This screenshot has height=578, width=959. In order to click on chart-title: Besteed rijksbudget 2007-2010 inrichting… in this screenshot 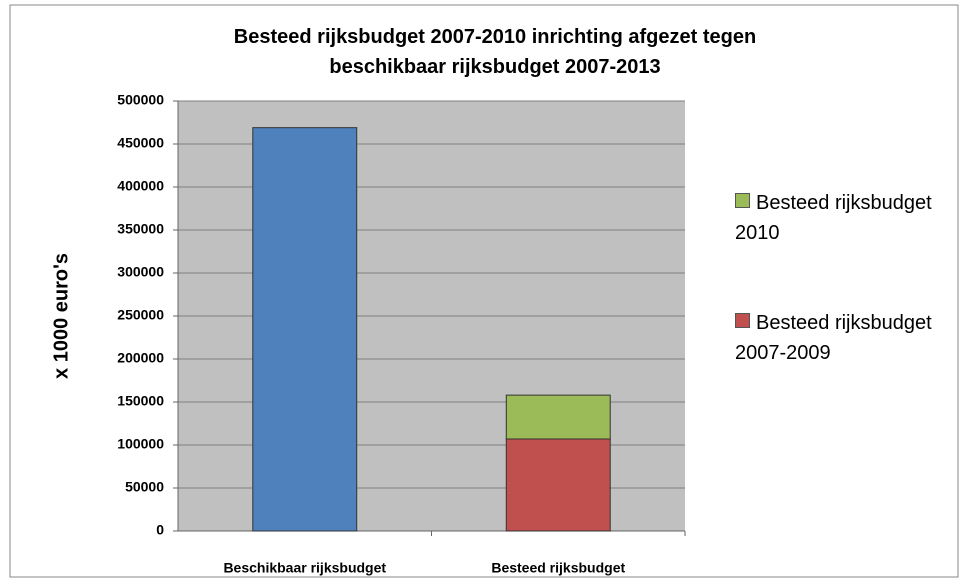, I will do `click(495, 52)`.